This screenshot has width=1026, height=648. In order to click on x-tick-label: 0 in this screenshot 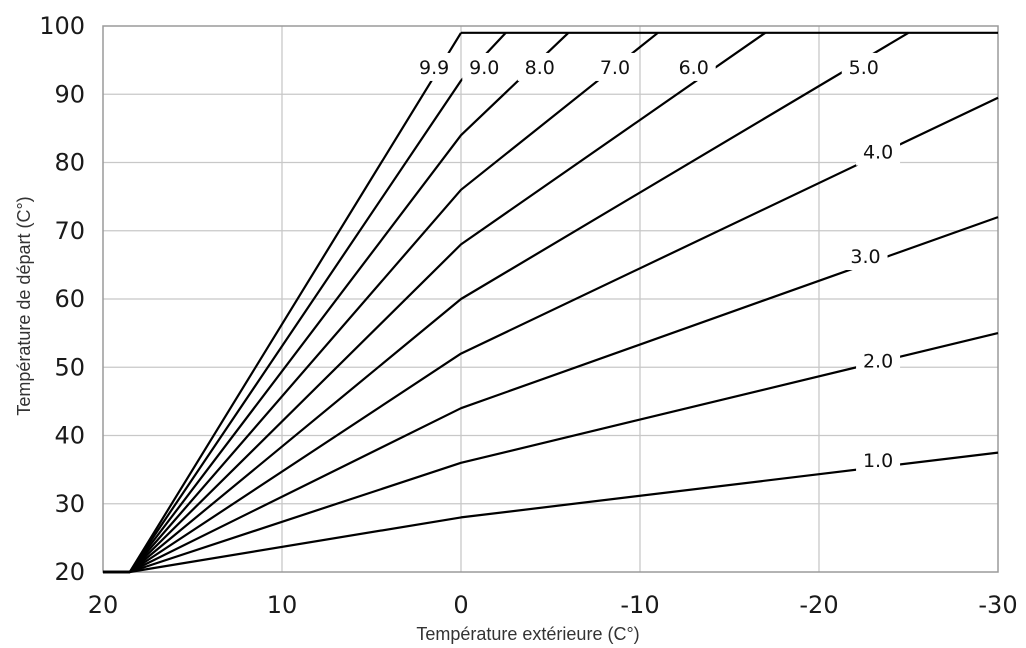, I will do `click(460, 605)`.